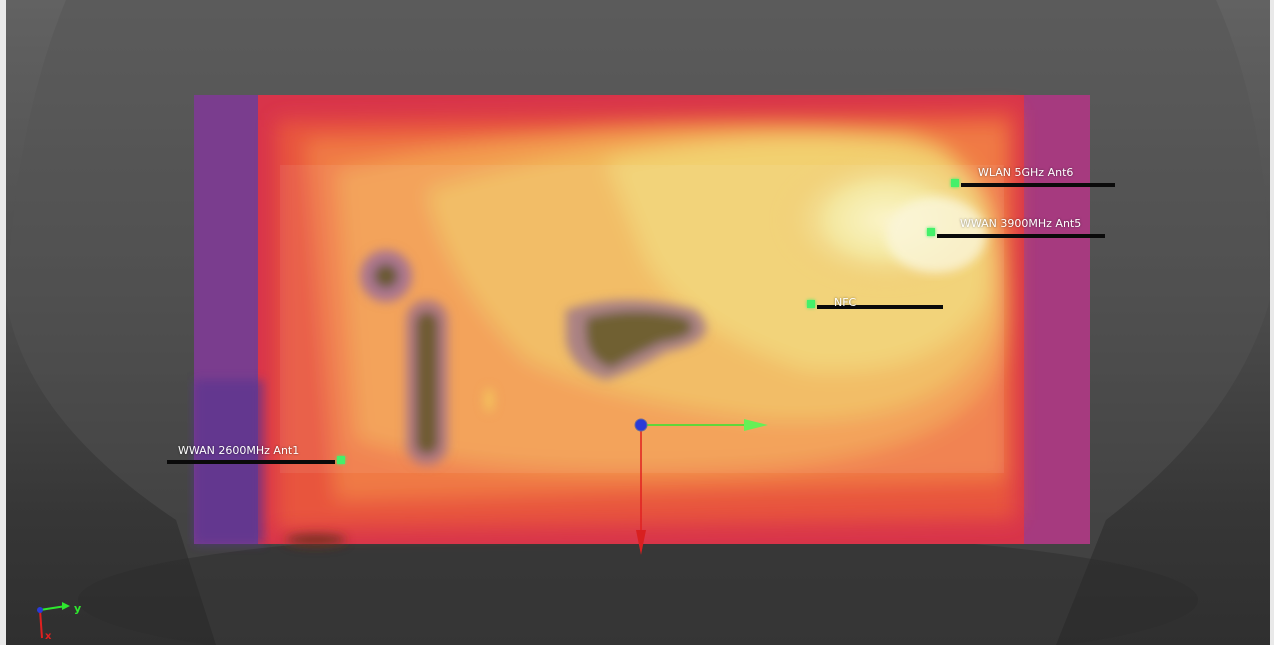  I want to click on antenna-marker-wwan-3900mhz-ant5, so click(931, 232).